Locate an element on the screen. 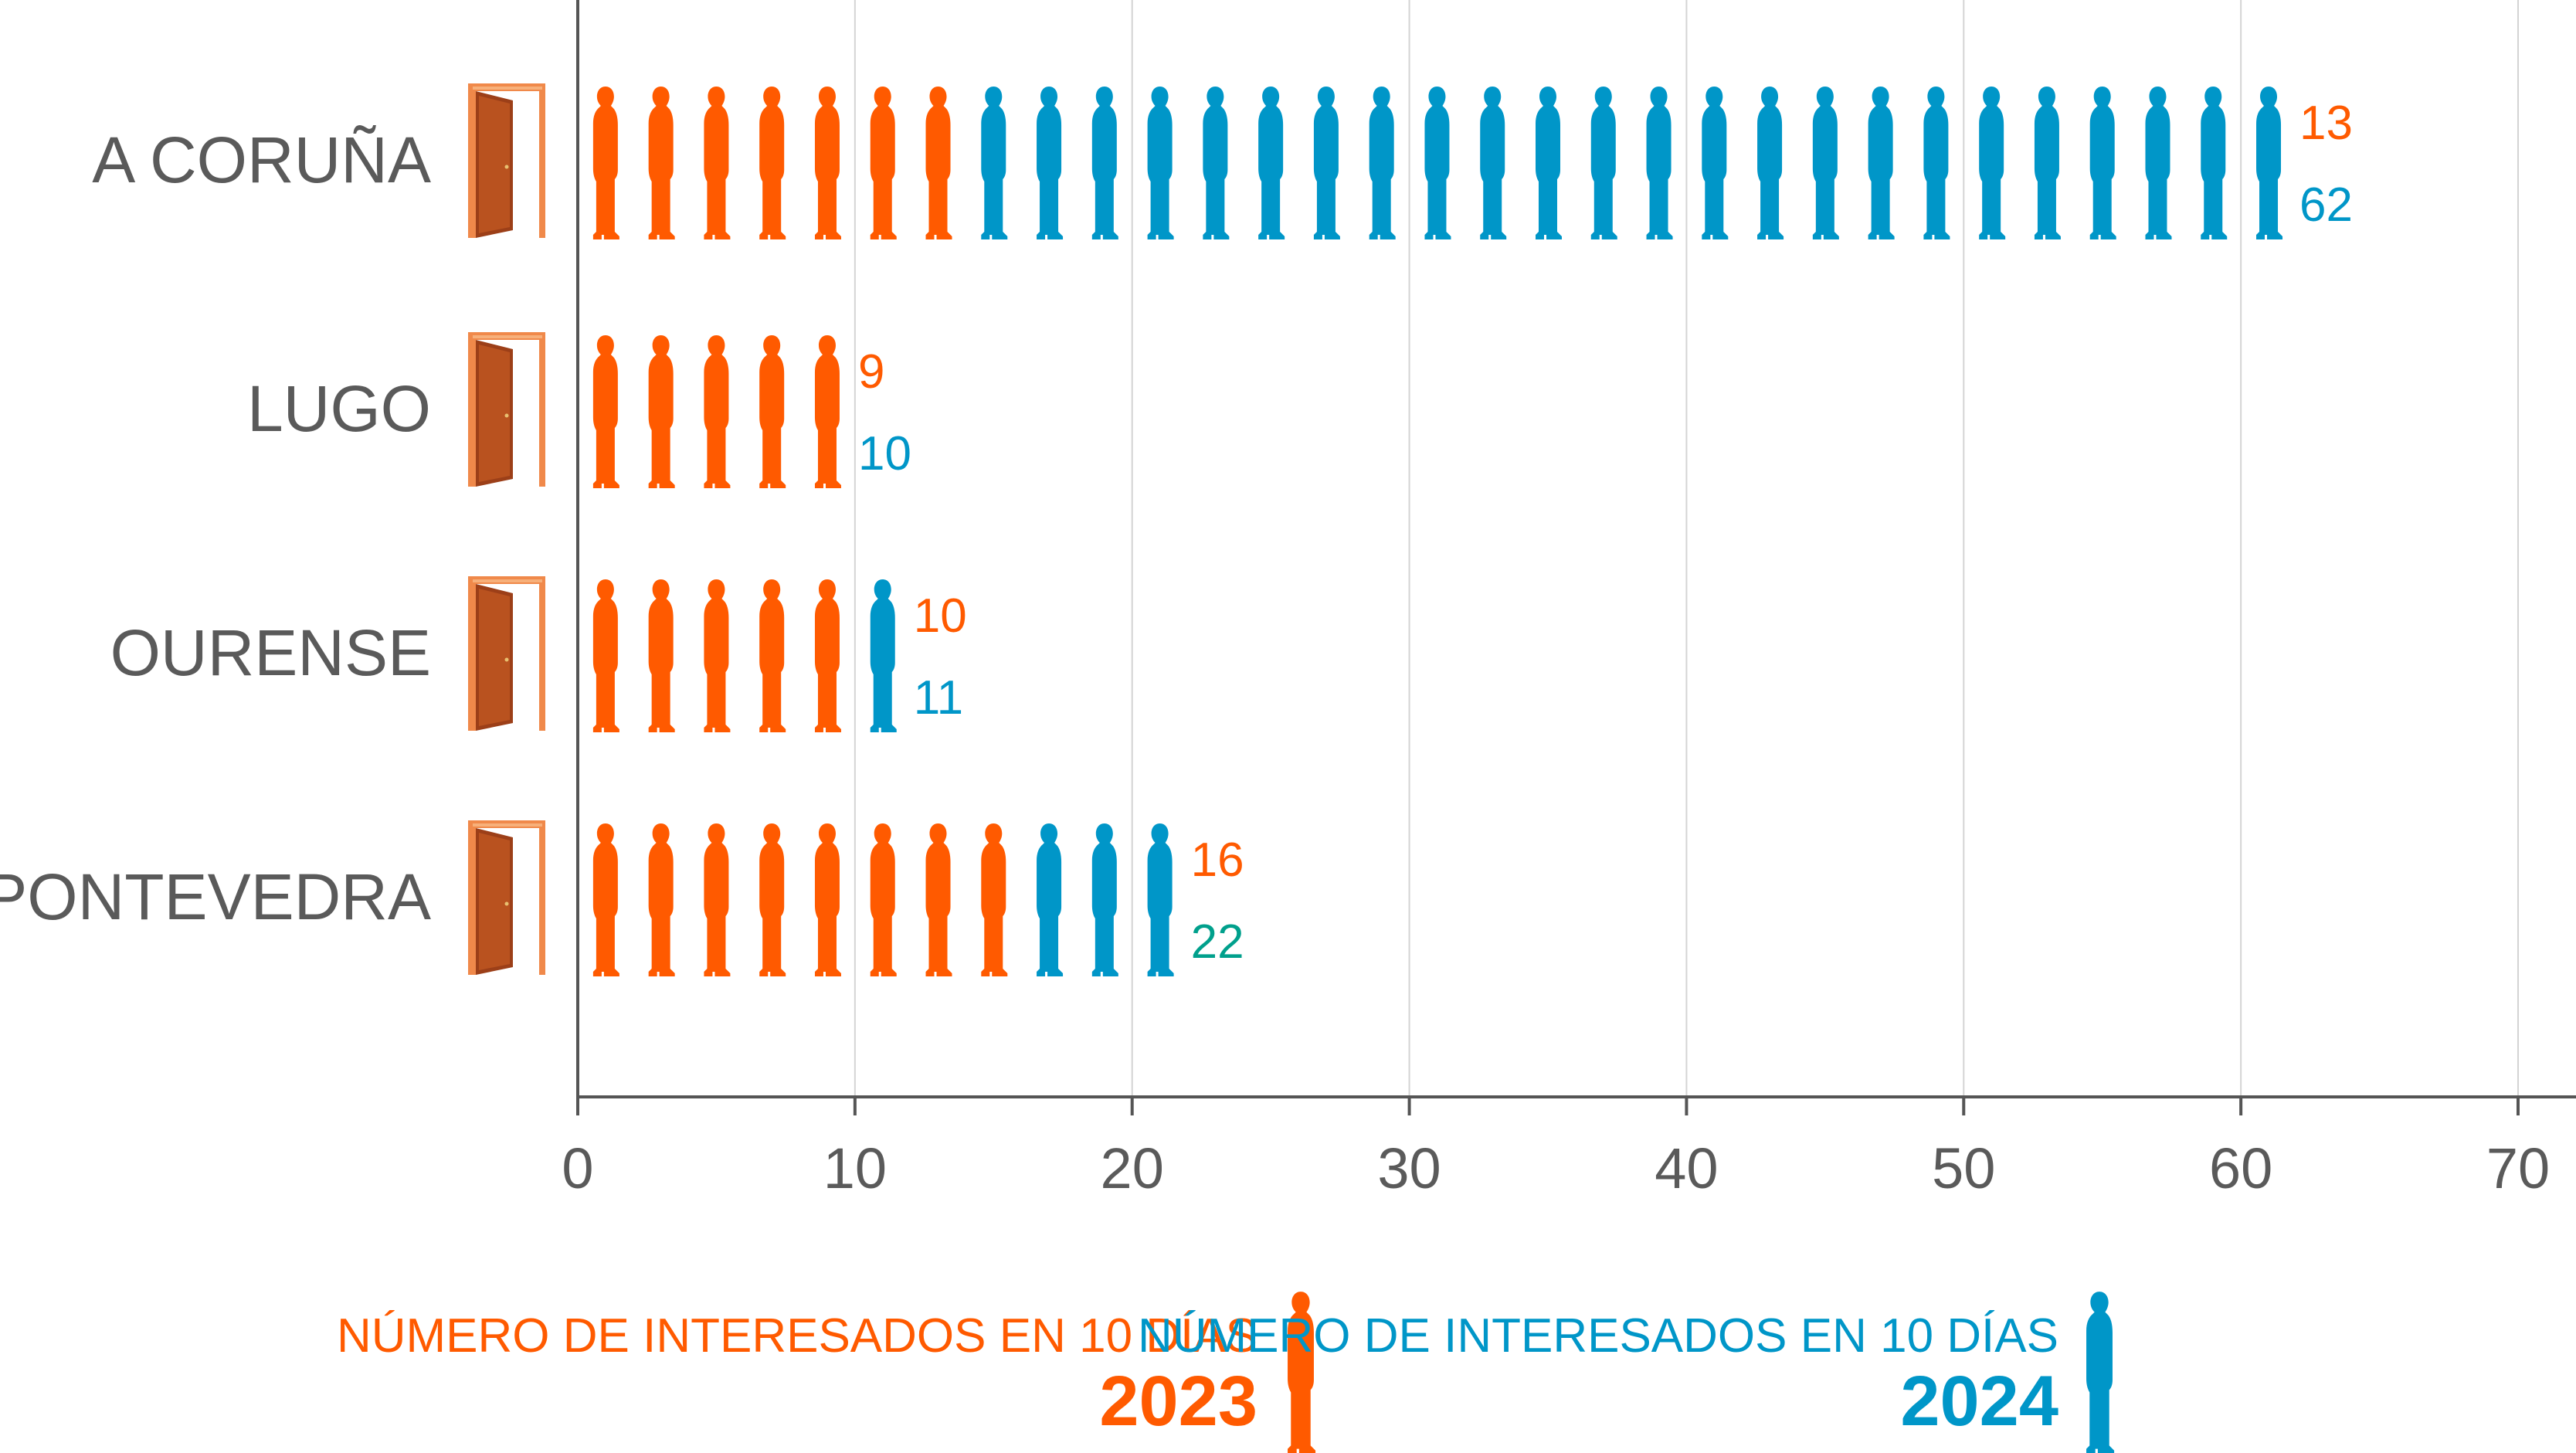  category-row: OURENSE 10 11 is located at coordinates (538, 654).